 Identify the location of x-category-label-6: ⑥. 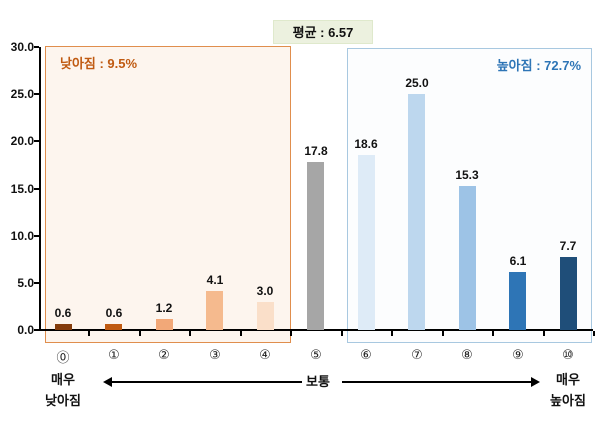
(366, 354).